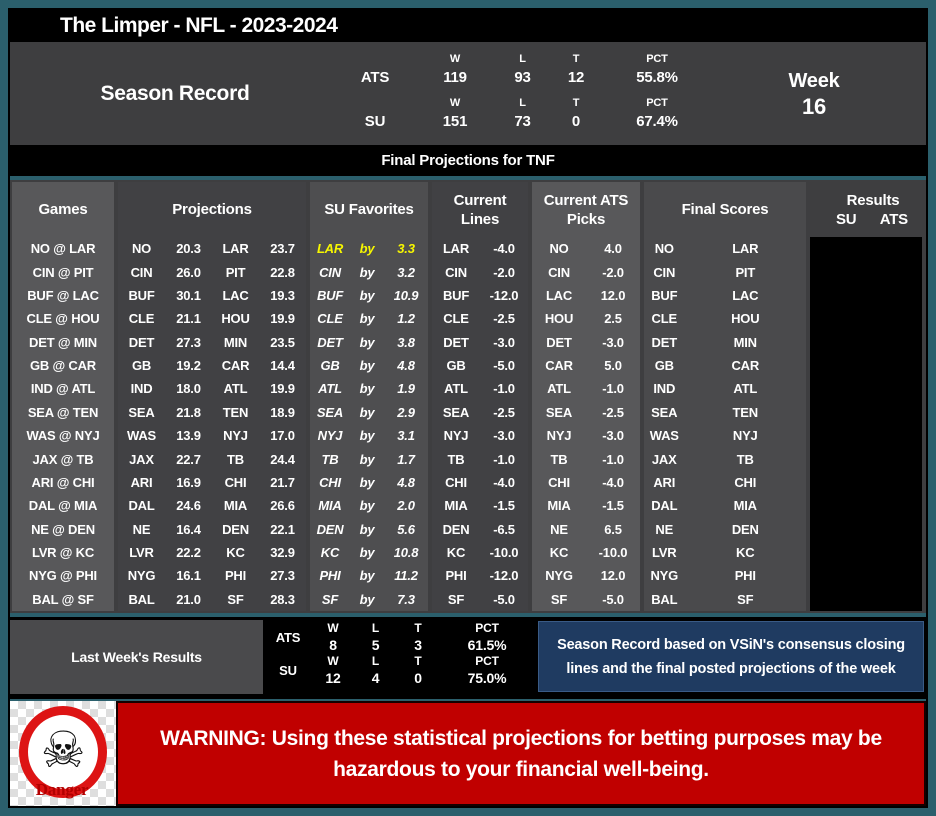 This screenshot has height=816, width=936. What do you see at coordinates (141, 295) in the screenshot?
I see `away-team: BUF` at bounding box center [141, 295].